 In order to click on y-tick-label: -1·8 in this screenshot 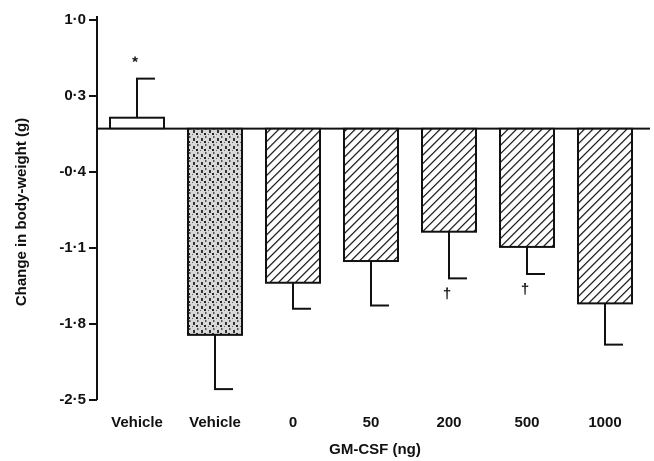, I will do `click(72, 323)`.